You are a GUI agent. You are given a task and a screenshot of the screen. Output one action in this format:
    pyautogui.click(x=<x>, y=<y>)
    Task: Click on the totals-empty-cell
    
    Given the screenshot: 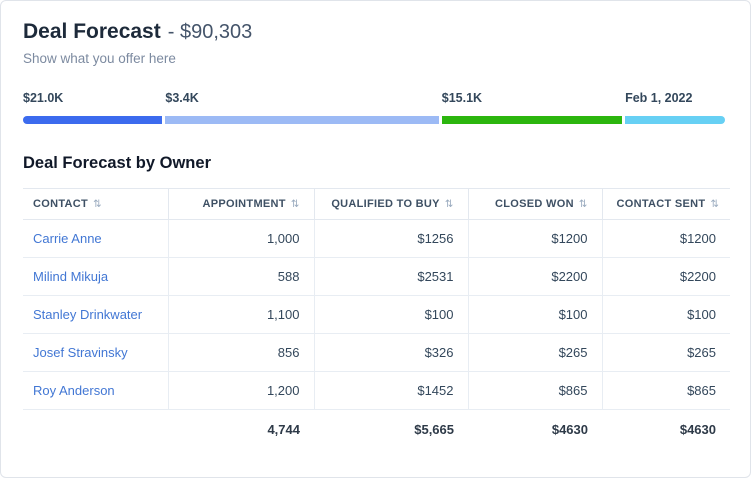 What is the action you would take?
    pyautogui.click(x=95, y=430)
    